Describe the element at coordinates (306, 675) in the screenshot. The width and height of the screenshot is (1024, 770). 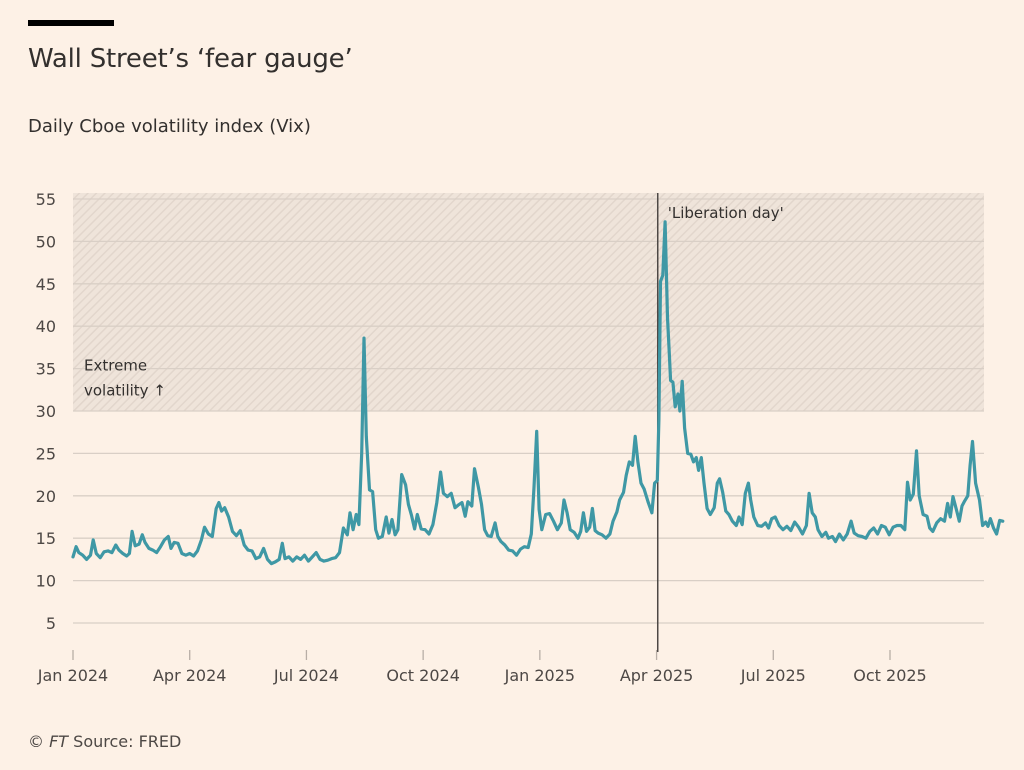
I see `x-tick-label: Jul 2024` at that location.